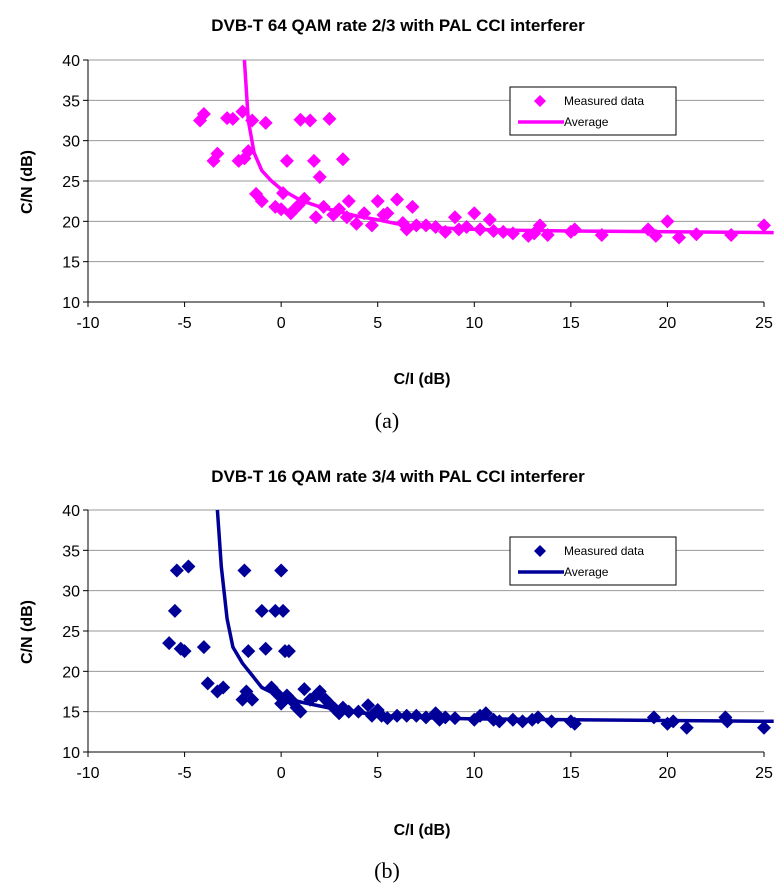 The image size is (775, 886). I want to click on x-tick-label: -10, so click(87, 773).